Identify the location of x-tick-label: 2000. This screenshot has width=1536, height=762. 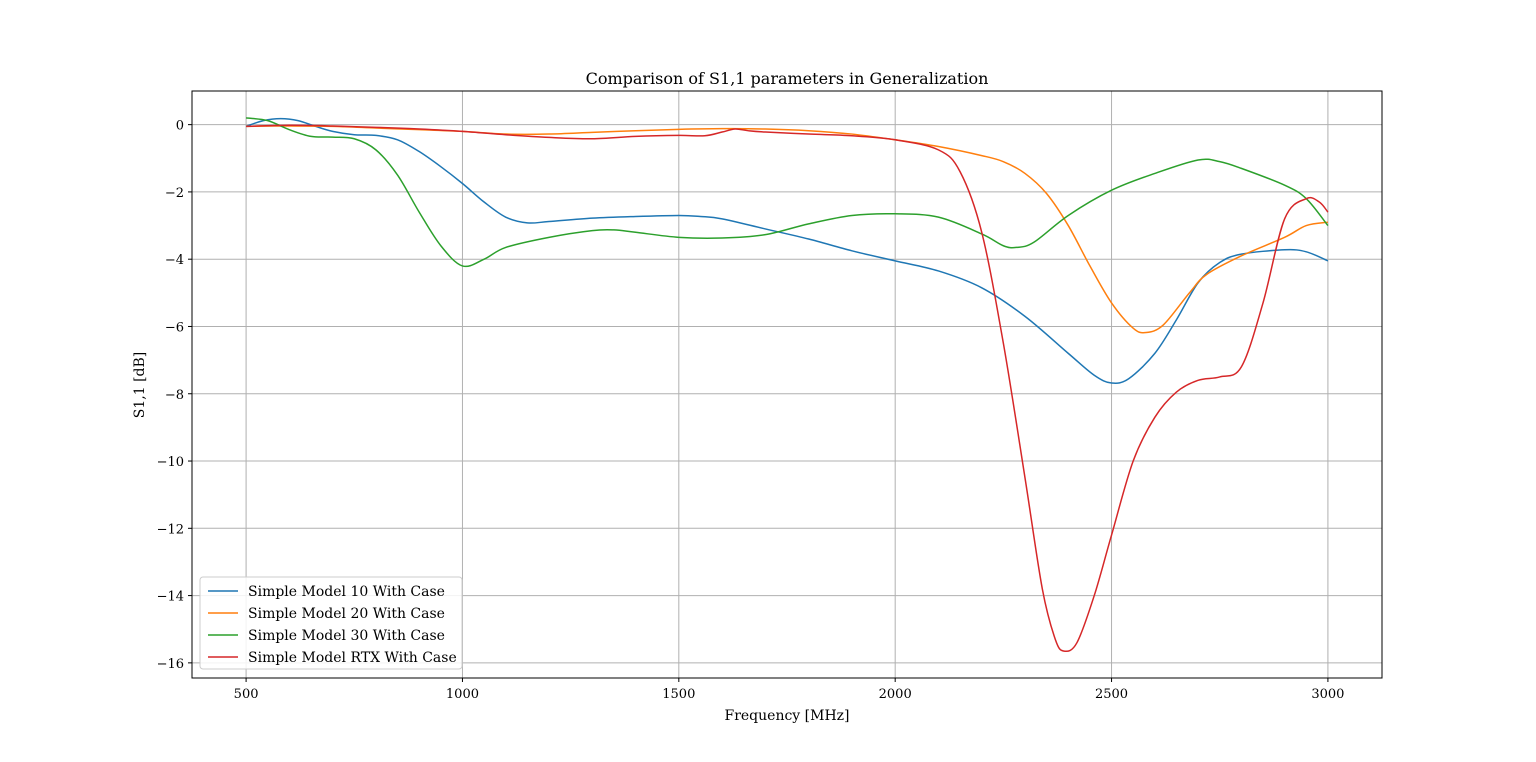
(895, 694).